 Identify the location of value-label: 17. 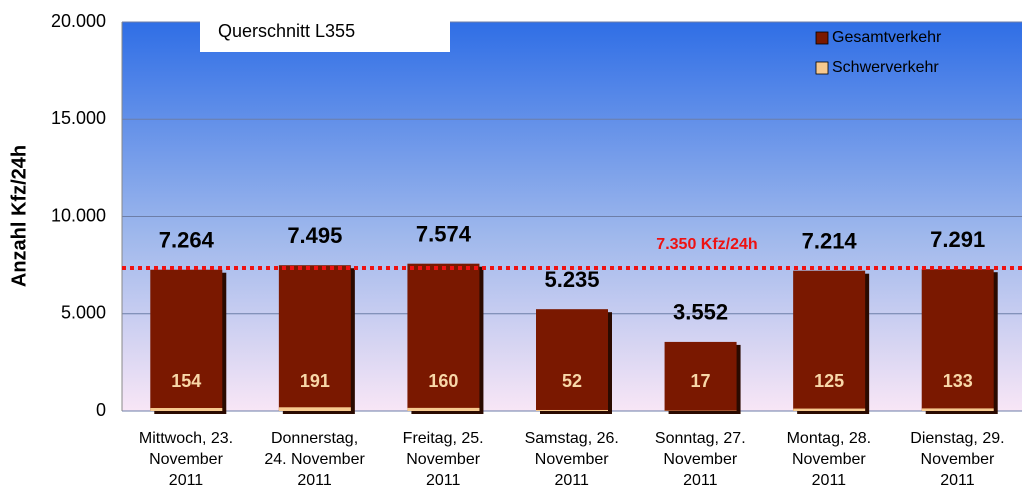
(701, 381).